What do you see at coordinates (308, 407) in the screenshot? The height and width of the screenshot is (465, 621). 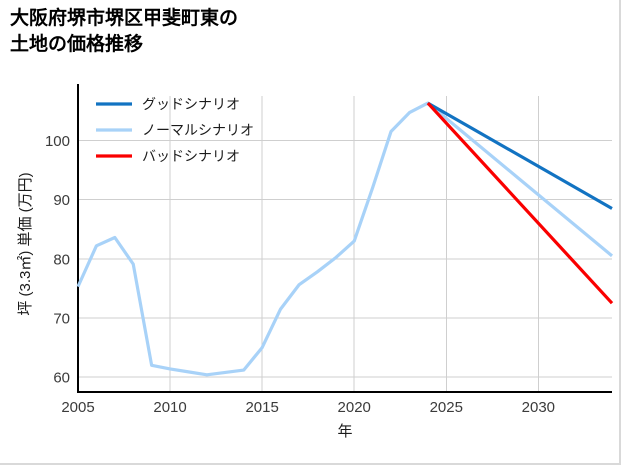 I see `x-axis-tick-labels: 2005 2010 2015 2020 2025 2030` at bounding box center [308, 407].